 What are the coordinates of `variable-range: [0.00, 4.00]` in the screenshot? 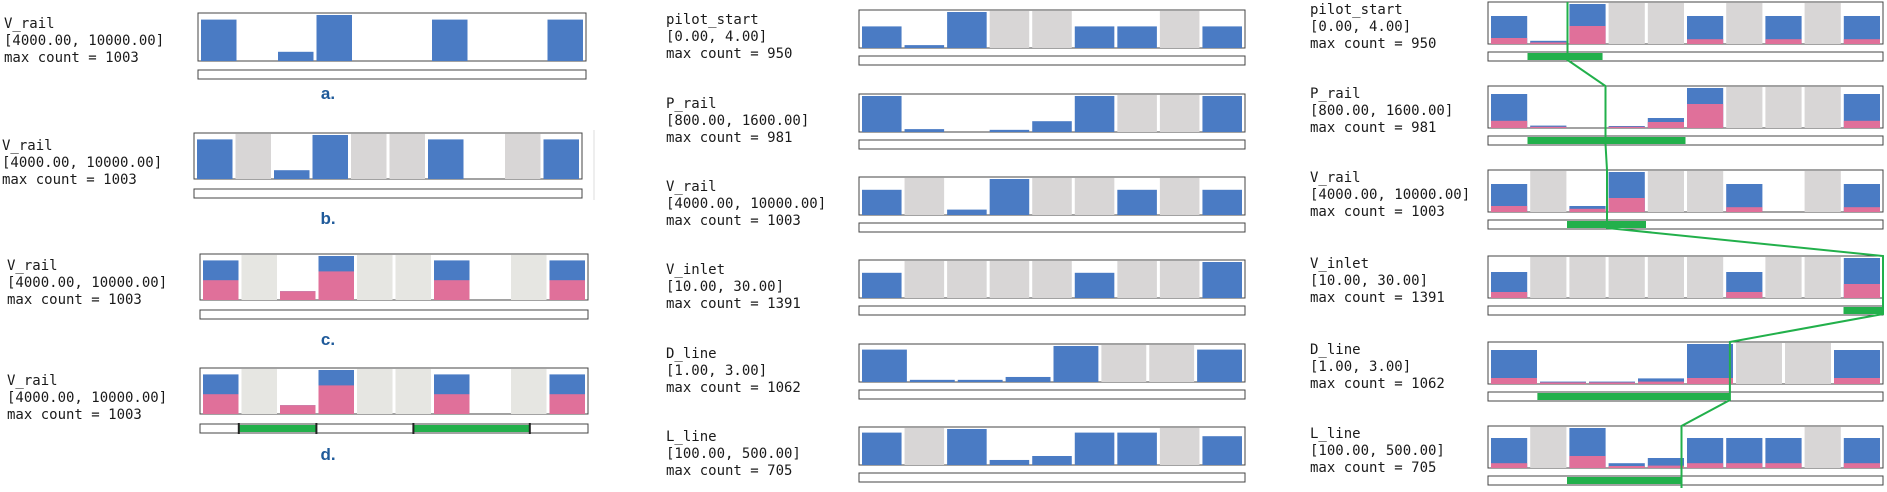 It's located at (1360, 27).